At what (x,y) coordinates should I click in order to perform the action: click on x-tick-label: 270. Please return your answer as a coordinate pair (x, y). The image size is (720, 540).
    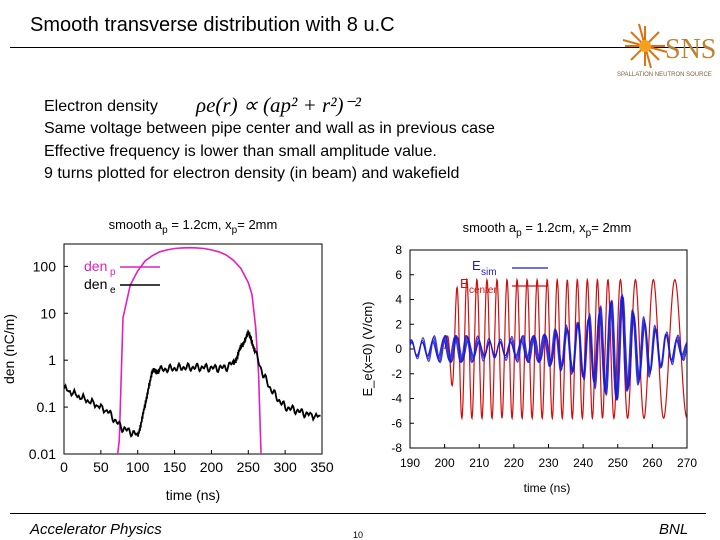
    Looking at the image, I should click on (687, 463).